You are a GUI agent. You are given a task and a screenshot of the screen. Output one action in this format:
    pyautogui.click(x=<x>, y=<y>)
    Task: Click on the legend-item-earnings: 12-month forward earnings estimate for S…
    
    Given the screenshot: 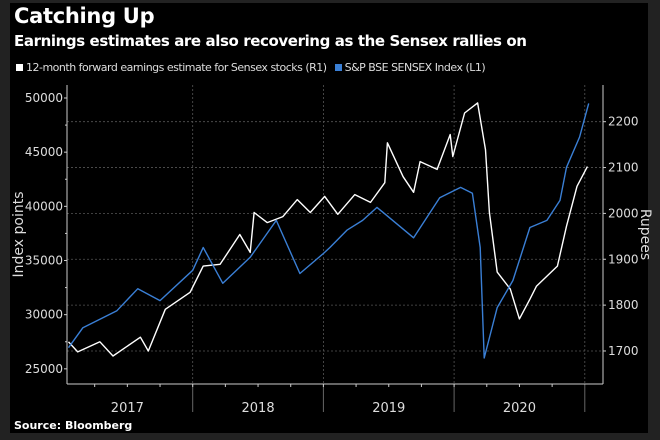 What is the action you would take?
    pyautogui.click(x=171, y=67)
    